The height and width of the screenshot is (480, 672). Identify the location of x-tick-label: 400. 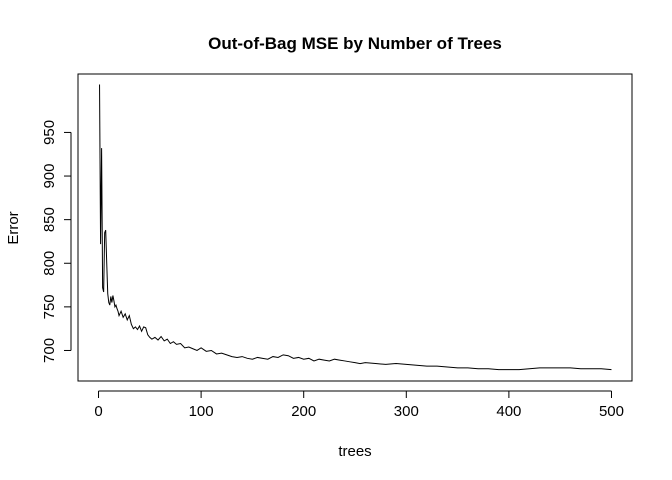
(508, 411).